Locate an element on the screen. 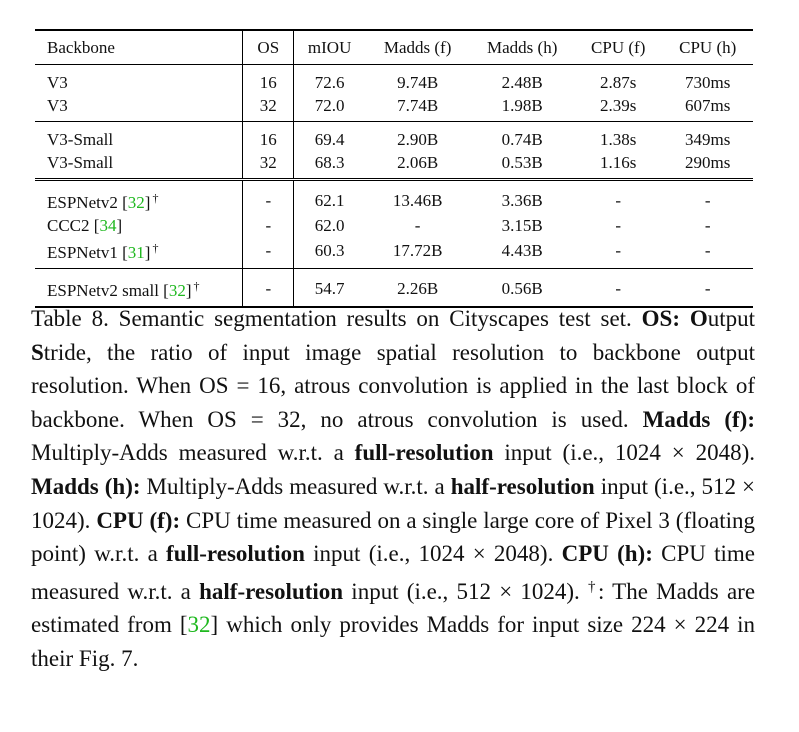 This screenshot has width=799, height=732. citation-link: 34 is located at coordinates (108, 225).